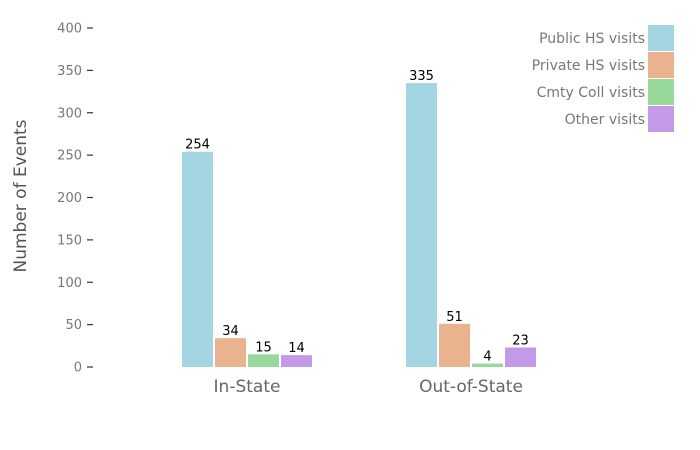 The image size is (700, 450). Describe the element at coordinates (197, 145) in the screenshot. I see `bar-value-label: 254` at that location.